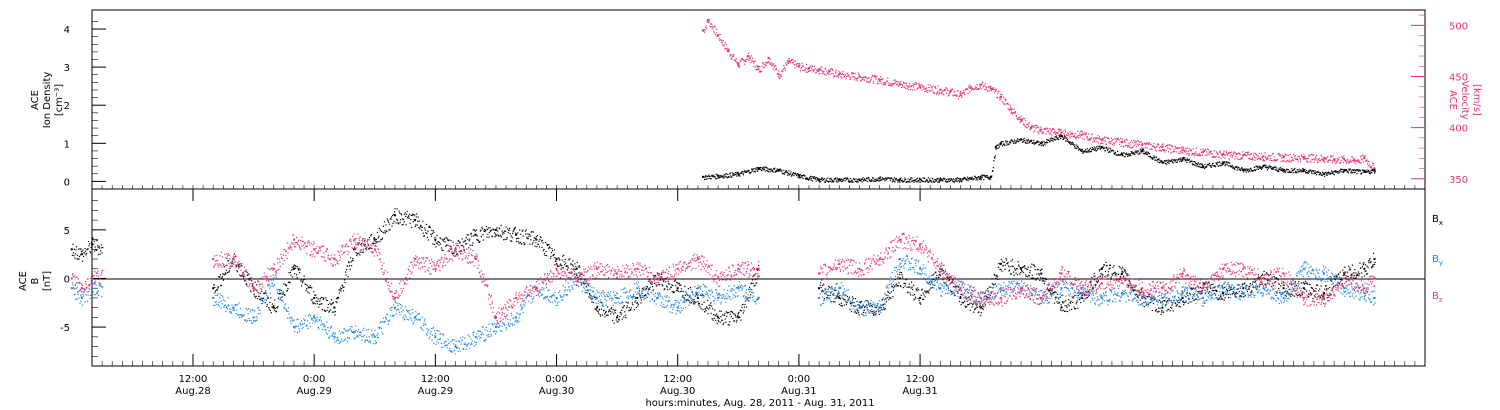 The height and width of the screenshot is (410, 1500). I want to click on point-bx, so click(1364, 268).